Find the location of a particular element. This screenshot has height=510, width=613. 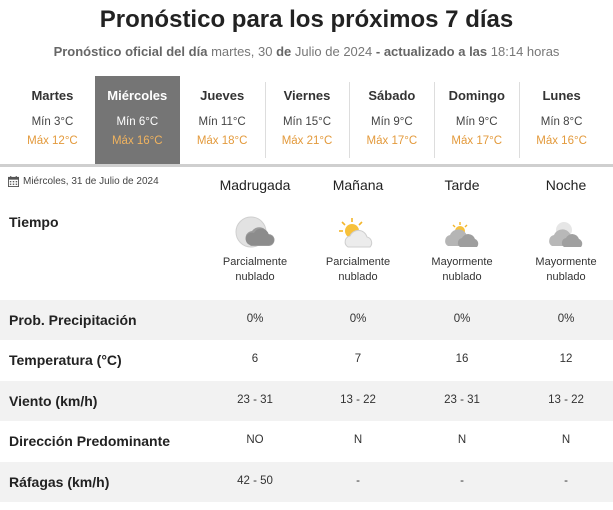

day-min-temp: Mín 15°C is located at coordinates (307, 122).